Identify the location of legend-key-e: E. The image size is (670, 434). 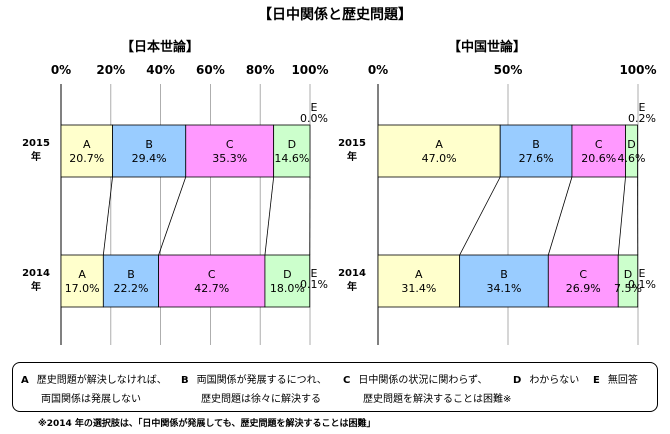
(596, 380).